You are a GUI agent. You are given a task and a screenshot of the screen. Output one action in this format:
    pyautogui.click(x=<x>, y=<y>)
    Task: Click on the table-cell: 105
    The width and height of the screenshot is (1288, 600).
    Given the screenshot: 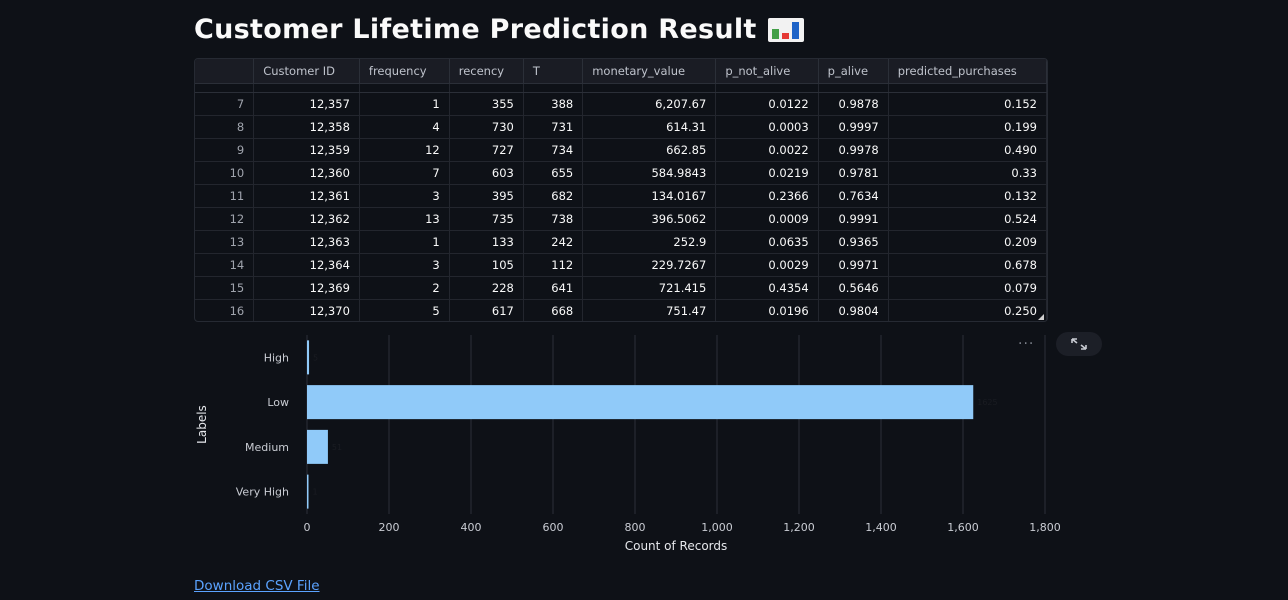 What is the action you would take?
    pyautogui.click(x=486, y=265)
    